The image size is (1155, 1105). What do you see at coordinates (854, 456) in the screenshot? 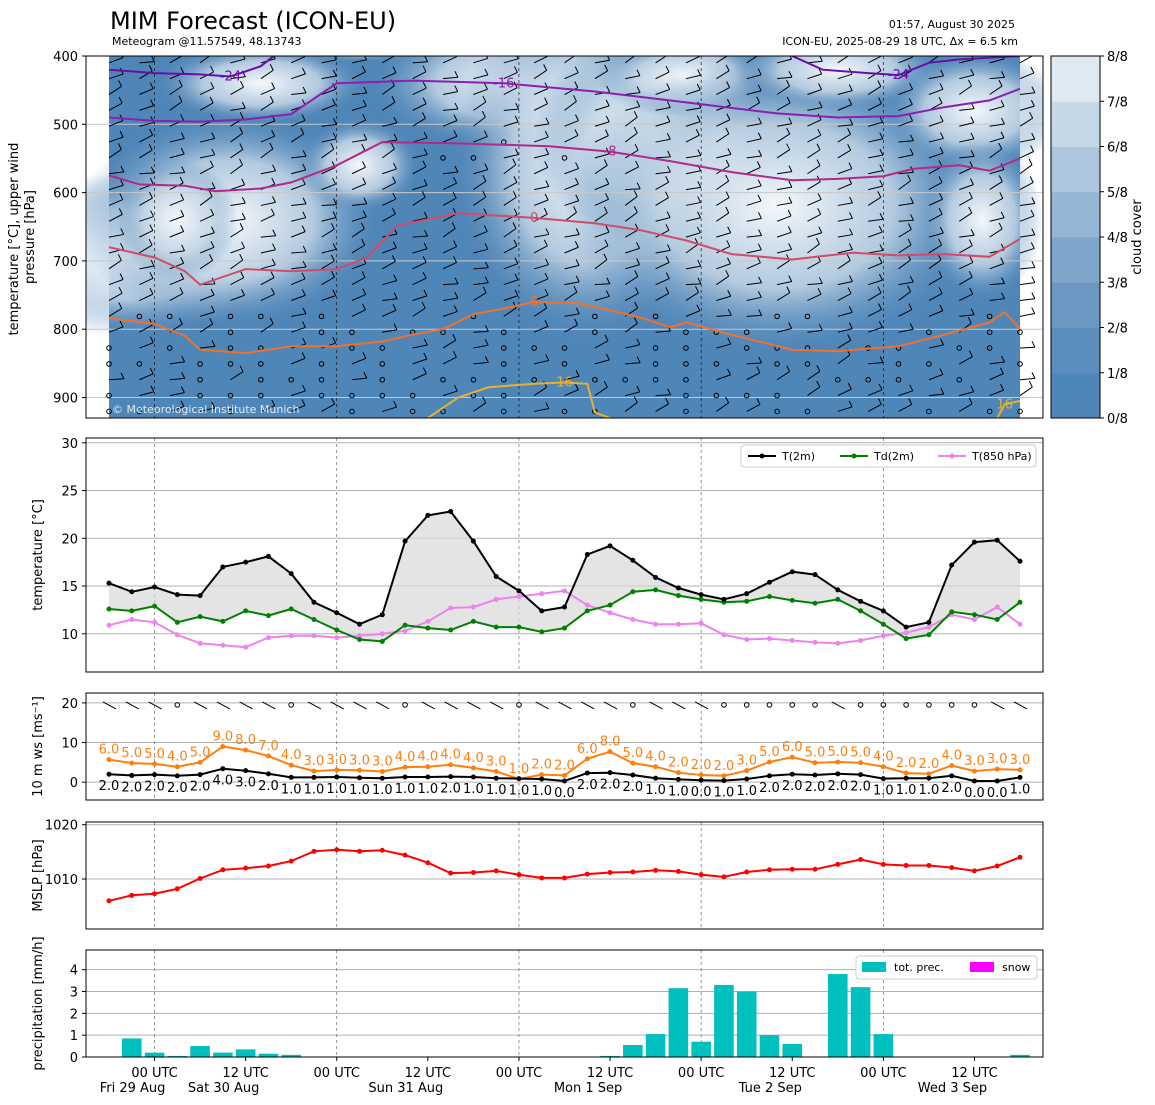
I see `legend-marker` at bounding box center [854, 456].